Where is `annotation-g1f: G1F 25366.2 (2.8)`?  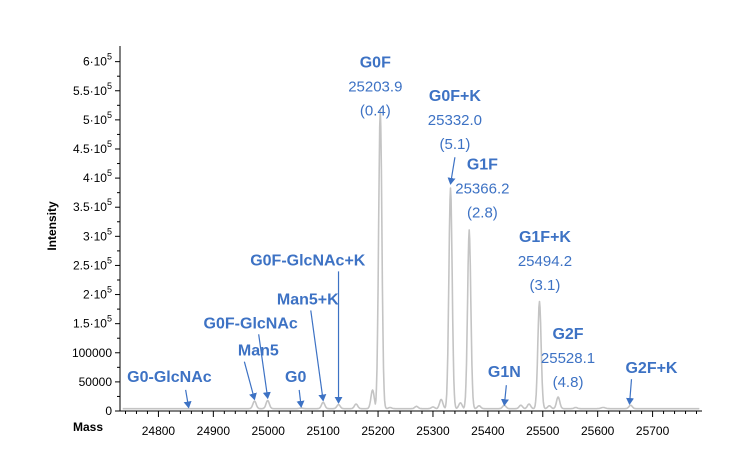 annotation-g1f: G1F 25366.2 (2.8) is located at coordinates (482, 188).